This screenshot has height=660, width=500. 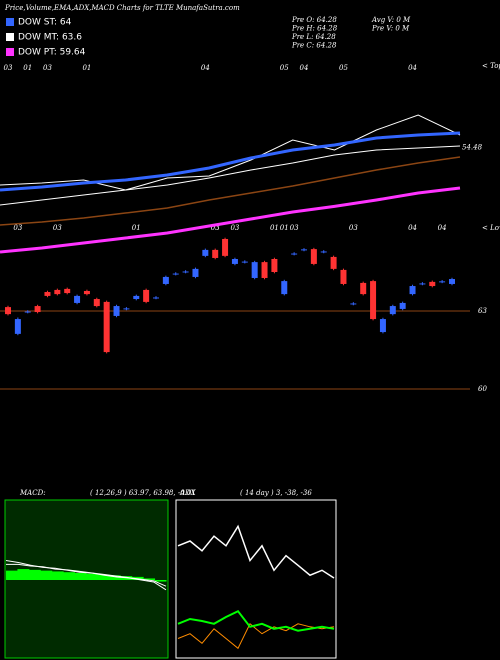 I want to click on info-text: Pre L: 64.28, so click(x=313, y=37).